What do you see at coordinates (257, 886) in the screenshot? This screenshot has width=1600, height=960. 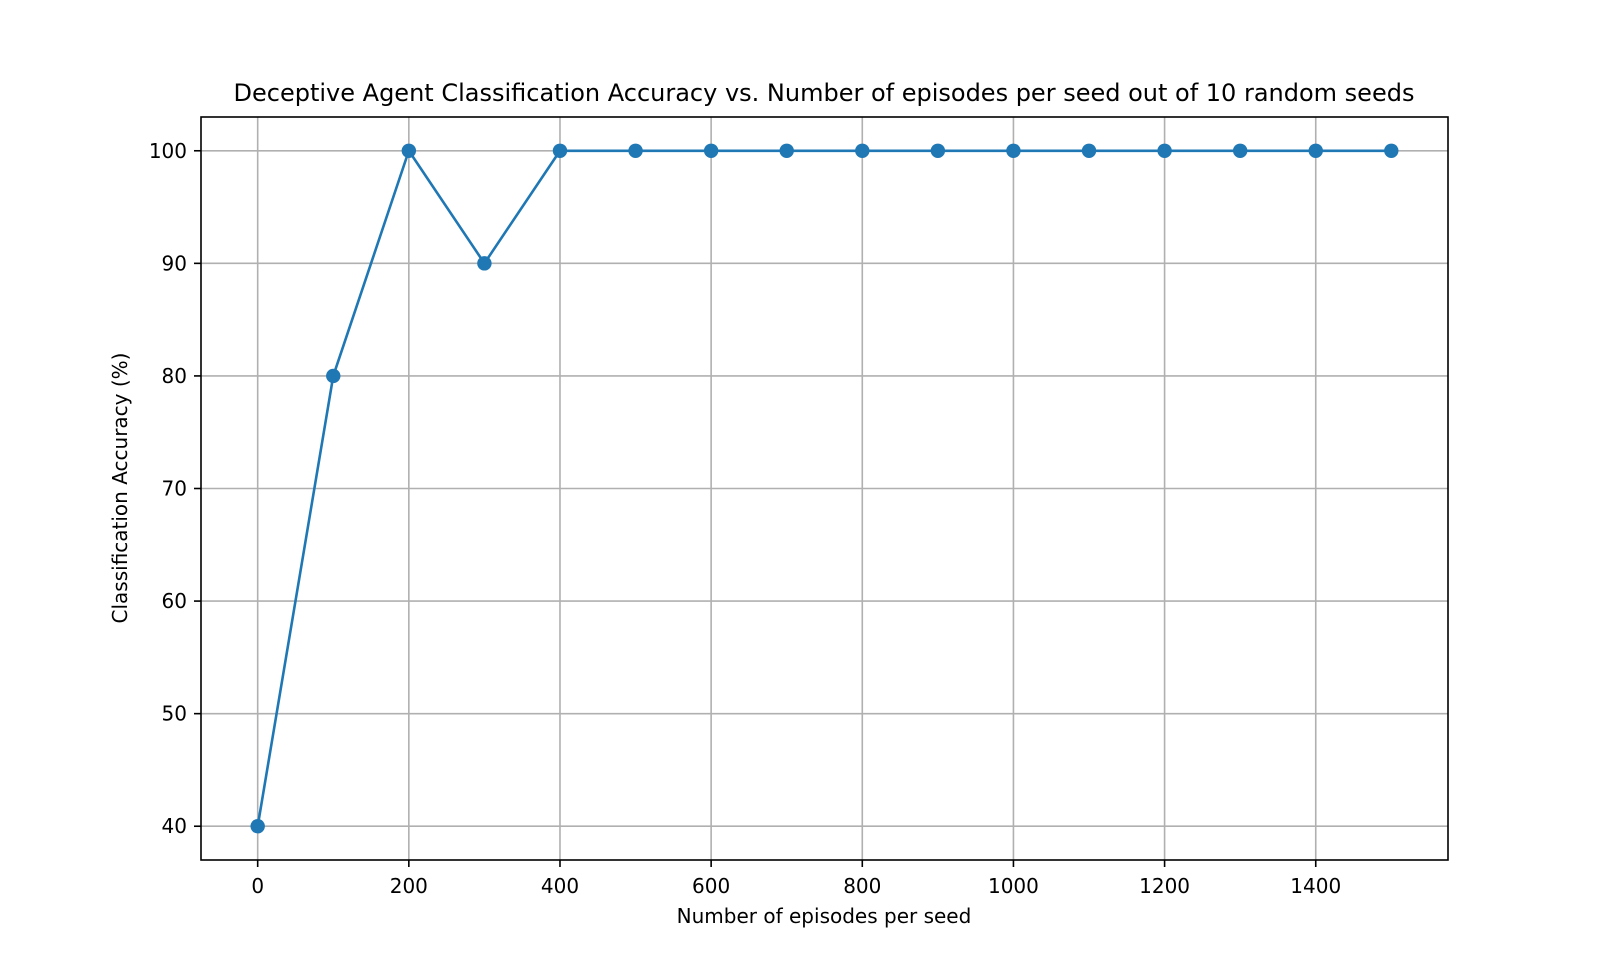 I see `x-tick-label: 0` at bounding box center [257, 886].